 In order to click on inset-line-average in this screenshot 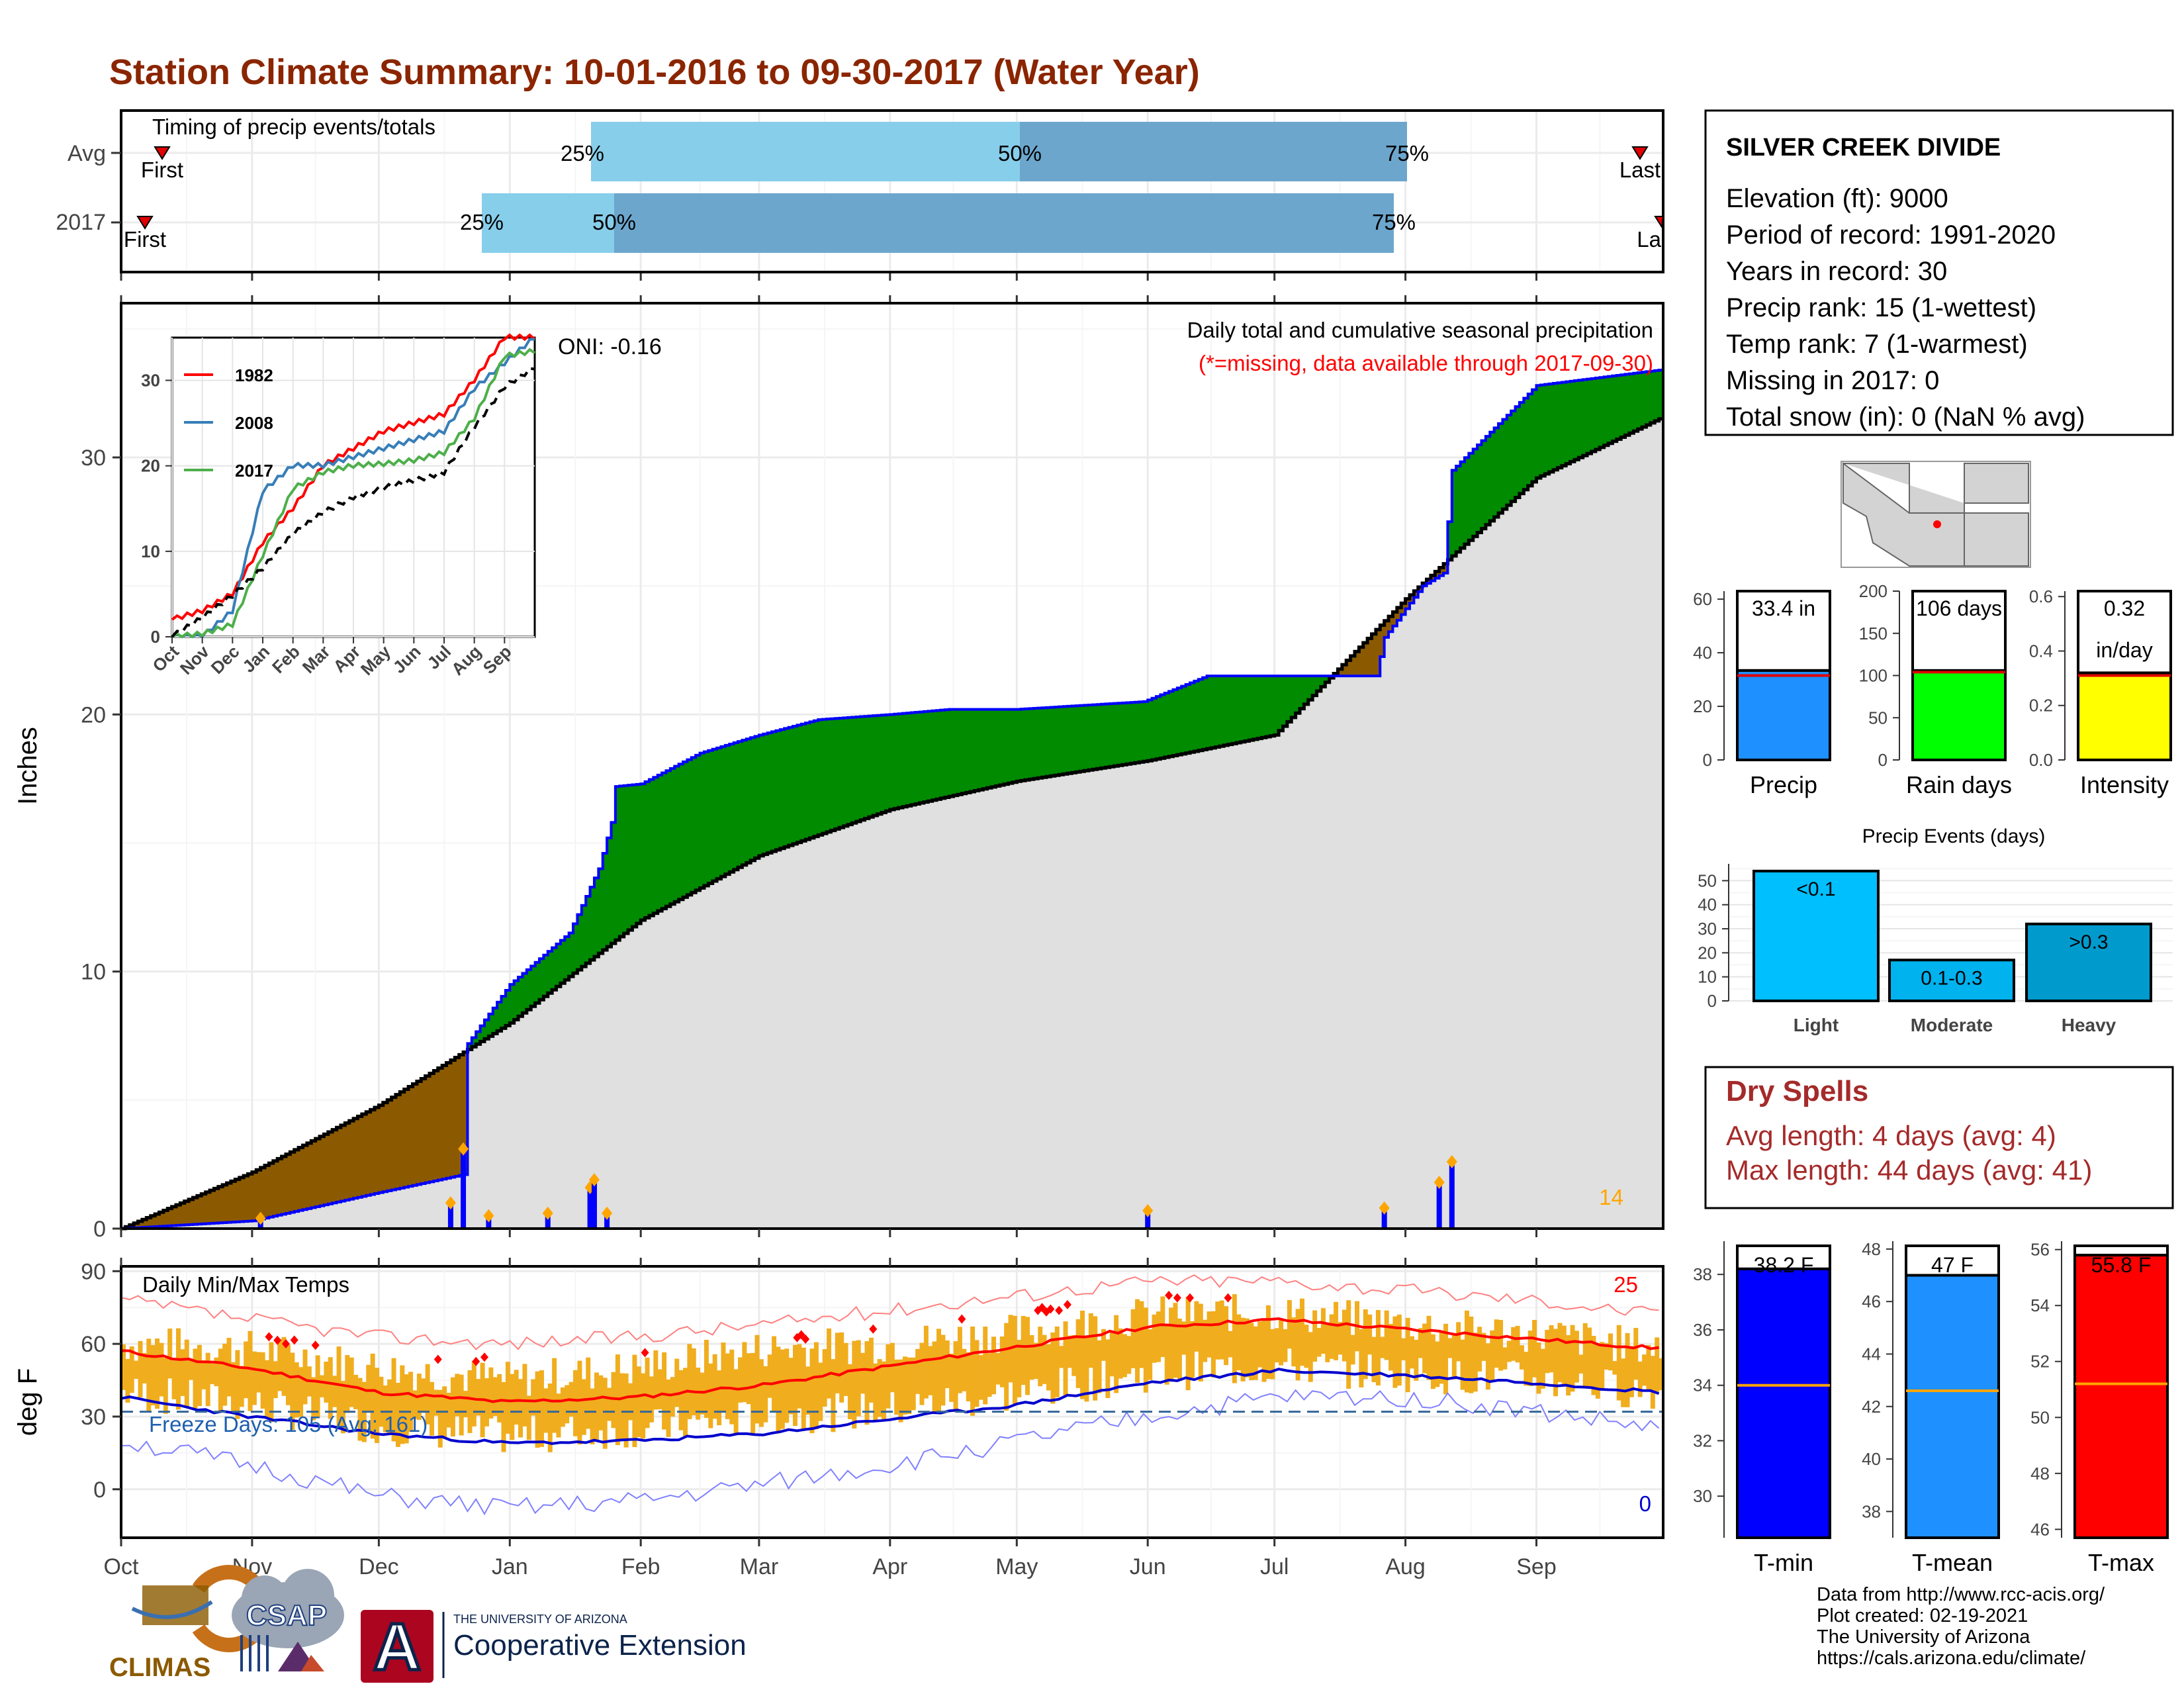, I will do `click(353, 502)`.